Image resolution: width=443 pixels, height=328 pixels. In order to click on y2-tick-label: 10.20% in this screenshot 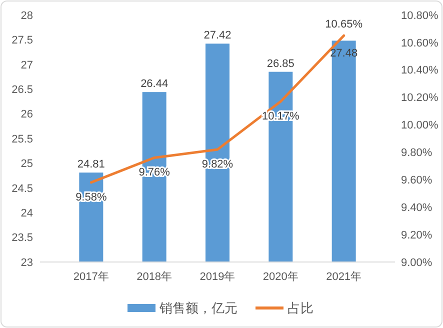, I will do `click(420, 98)`.